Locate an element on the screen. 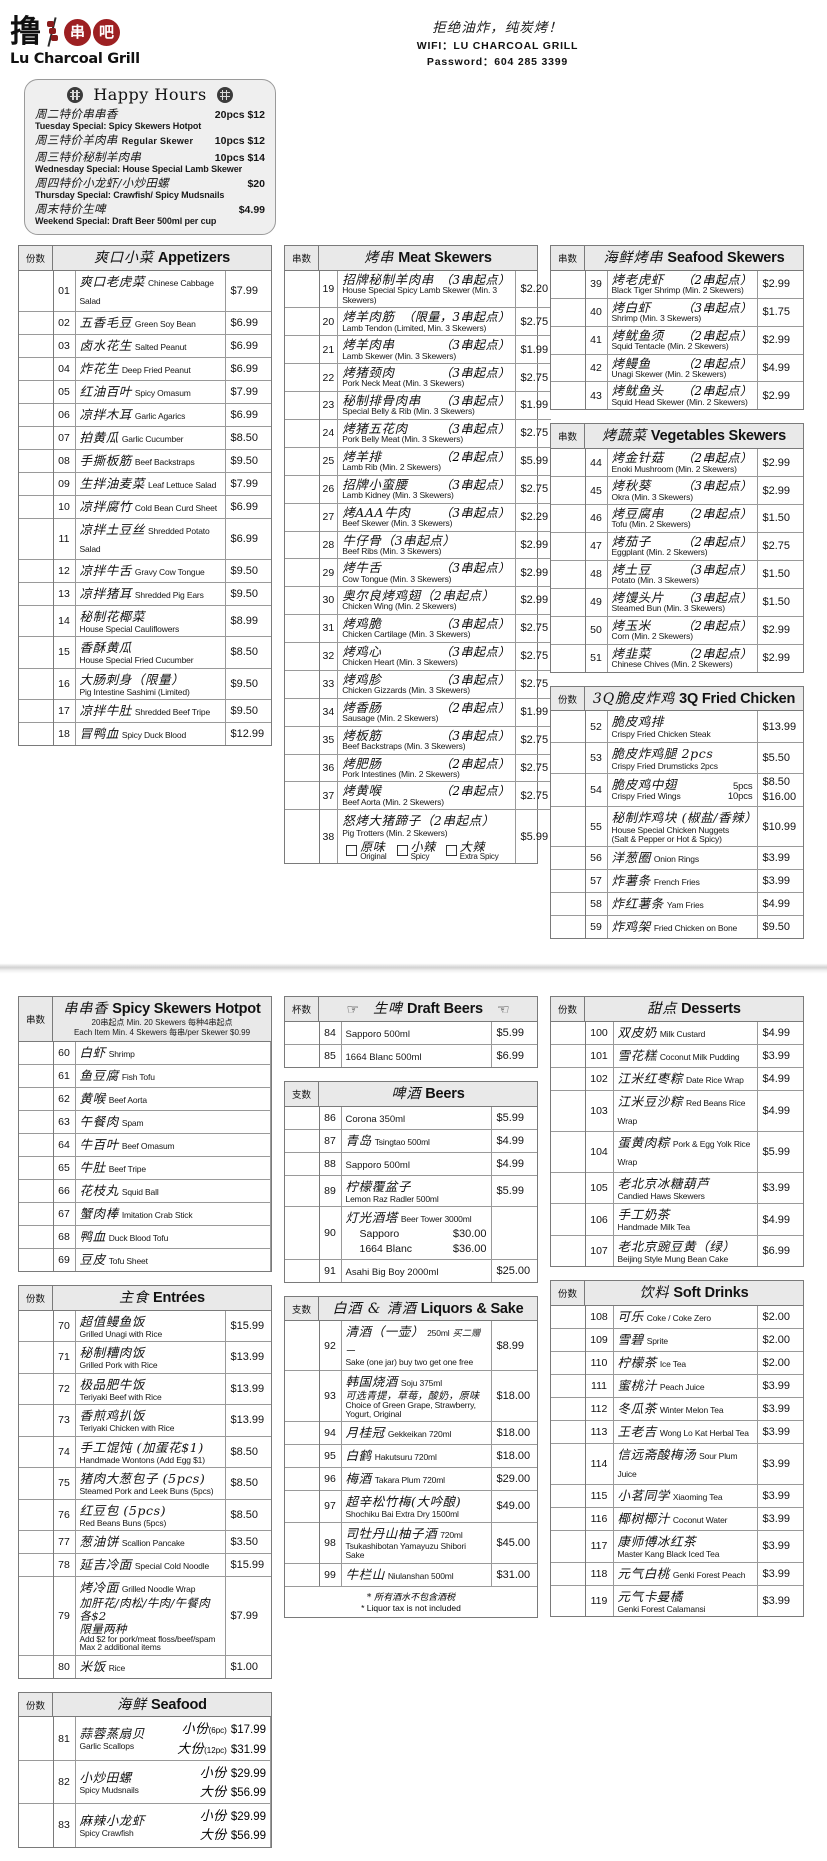  spice-option: 小辣 Spicy is located at coordinates (416, 851).